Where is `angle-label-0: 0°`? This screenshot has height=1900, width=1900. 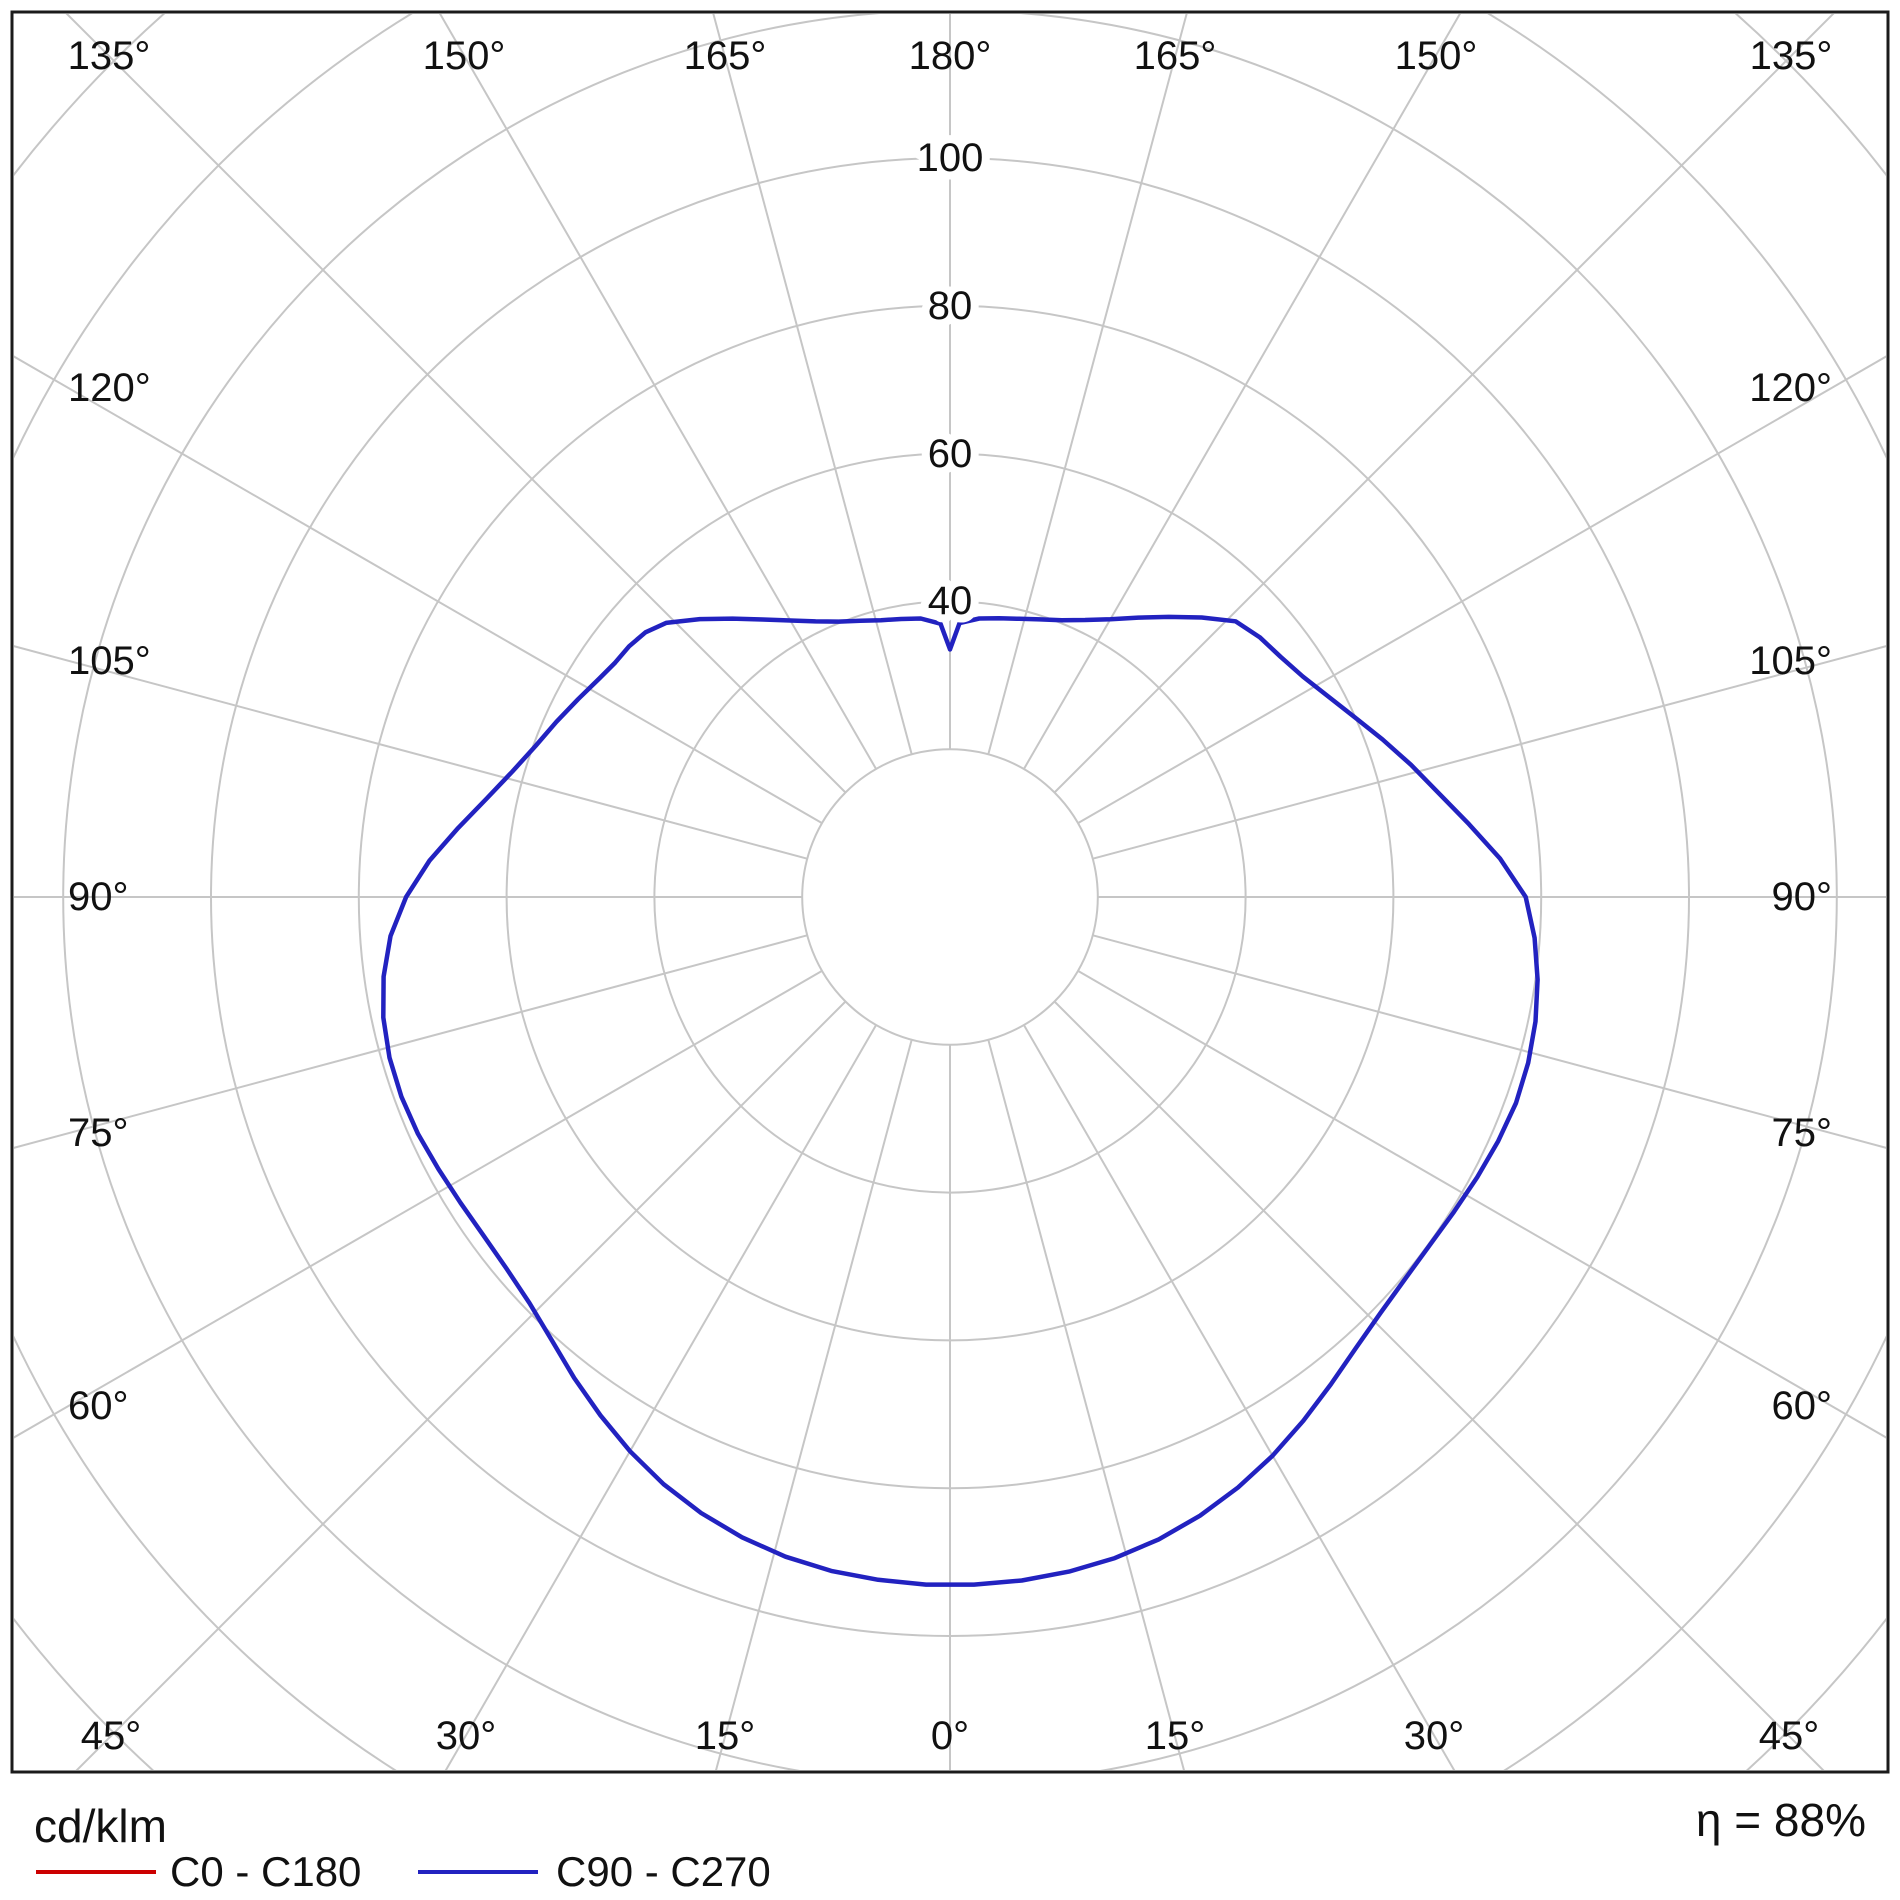 angle-label-0: 0° is located at coordinates (950, 1736).